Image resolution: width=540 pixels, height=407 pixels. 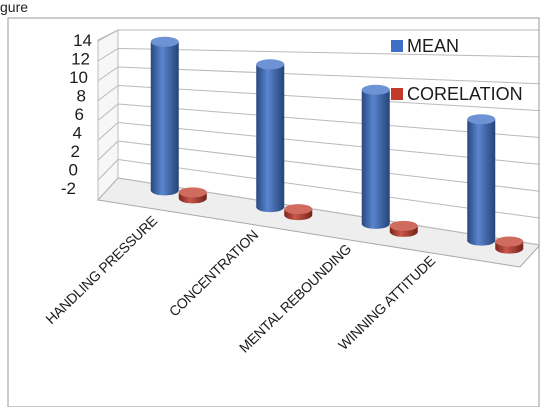 I want to click on legend: MEAN CORELATION, so click(x=457, y=70).